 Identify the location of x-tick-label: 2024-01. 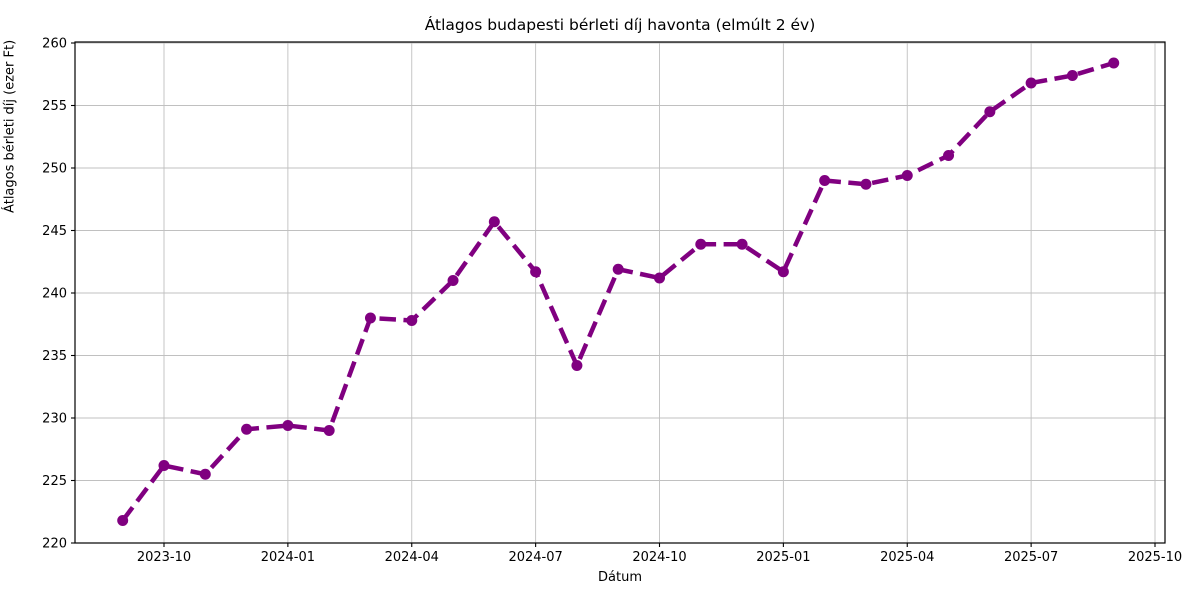
(288, 557).